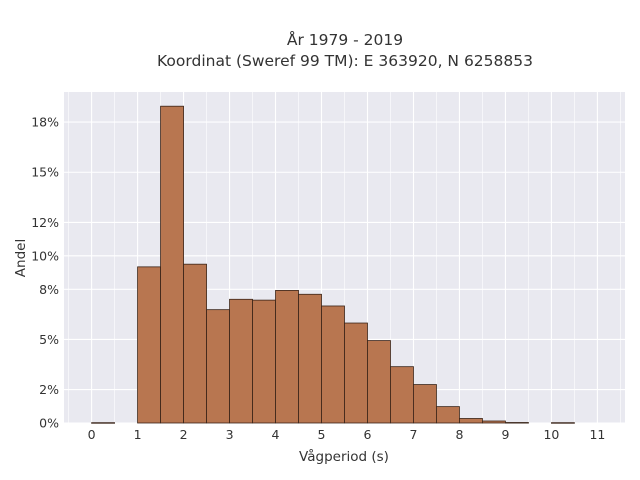  Describe the element at coordinates (322, 434) in the screenshot. I see `x-tick-label: 5` at that location.